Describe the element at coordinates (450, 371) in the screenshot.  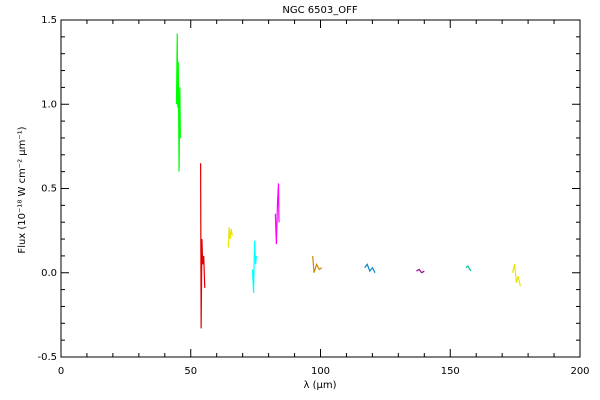
I see `x-tick-label: 150` at that location.